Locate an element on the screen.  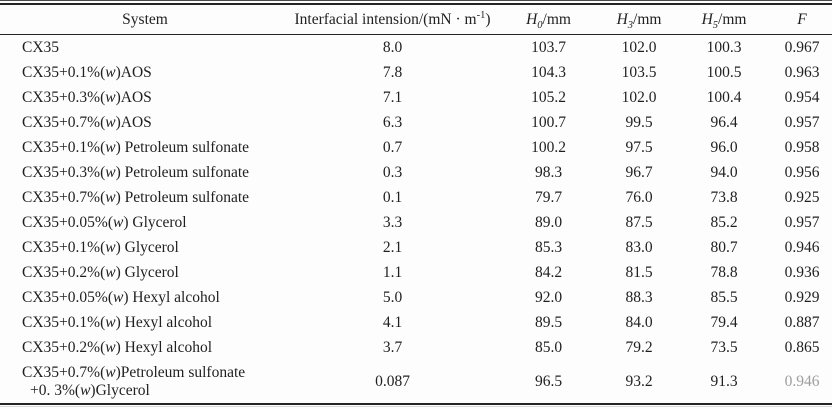
cell-h0: 100.7 is located at coordinates (548, 122).